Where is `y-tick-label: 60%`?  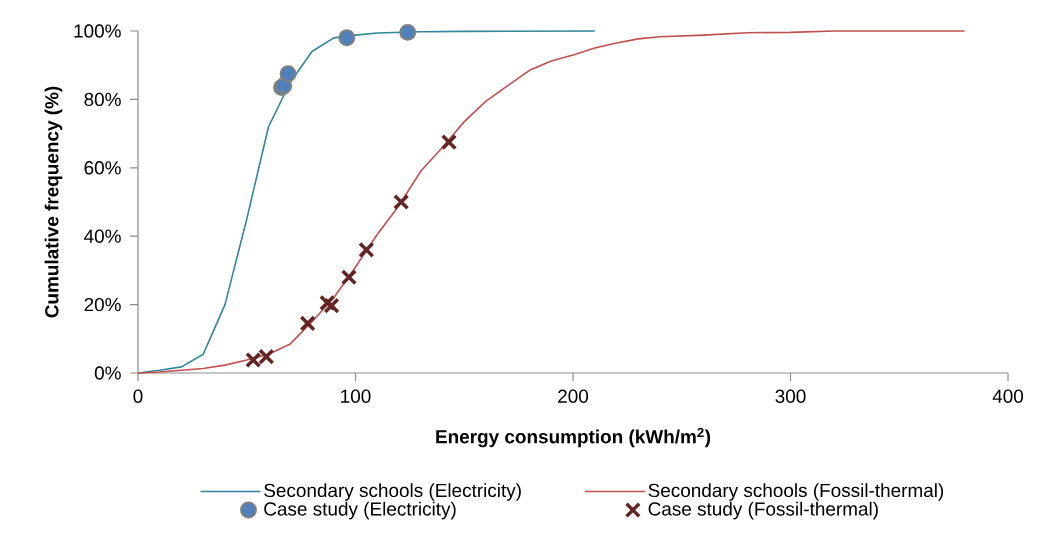 y-tick-label: 60% is located at coordinates (102, 168).